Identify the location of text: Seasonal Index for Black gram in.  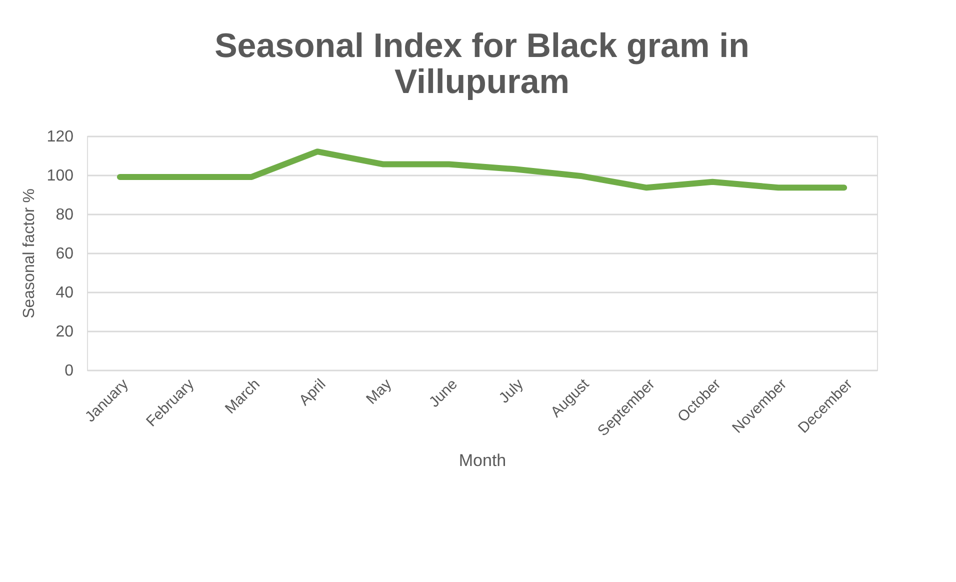
(482, 46).